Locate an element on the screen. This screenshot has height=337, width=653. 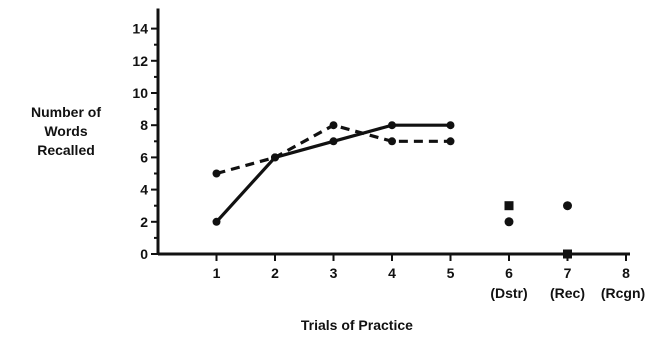
y-tick-label: 8 is located at coordinates (144, 125).